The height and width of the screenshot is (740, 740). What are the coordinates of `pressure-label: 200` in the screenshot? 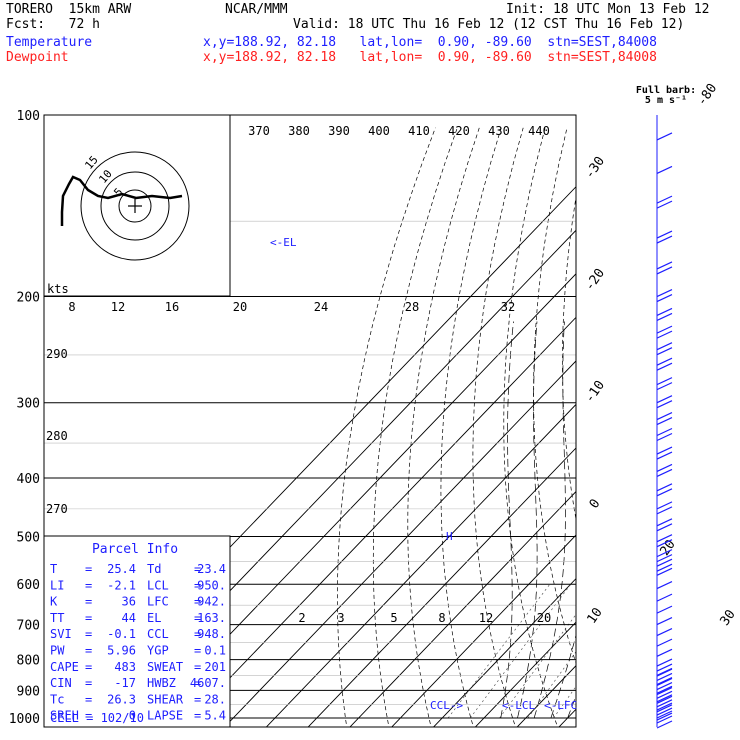 It's located at (28, 298).